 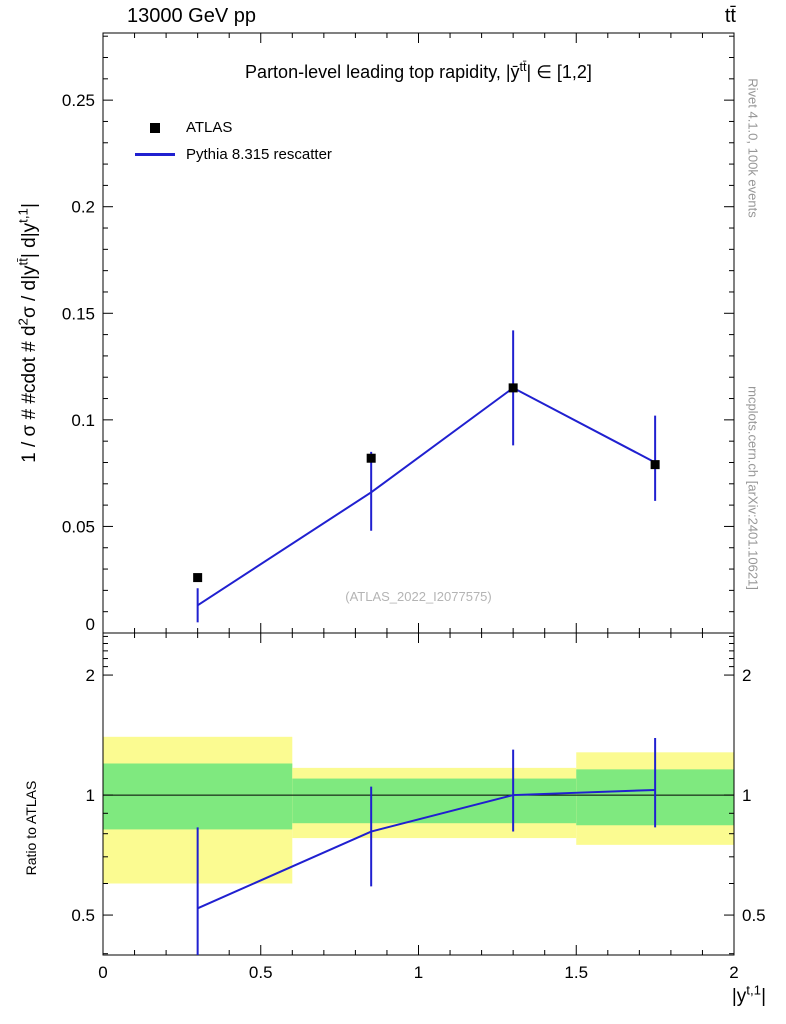 What do you see at coordinates (83, 420) in the screenshot?
I see `main-y-tick-label: 0.1` at bounding box center [83, 420].